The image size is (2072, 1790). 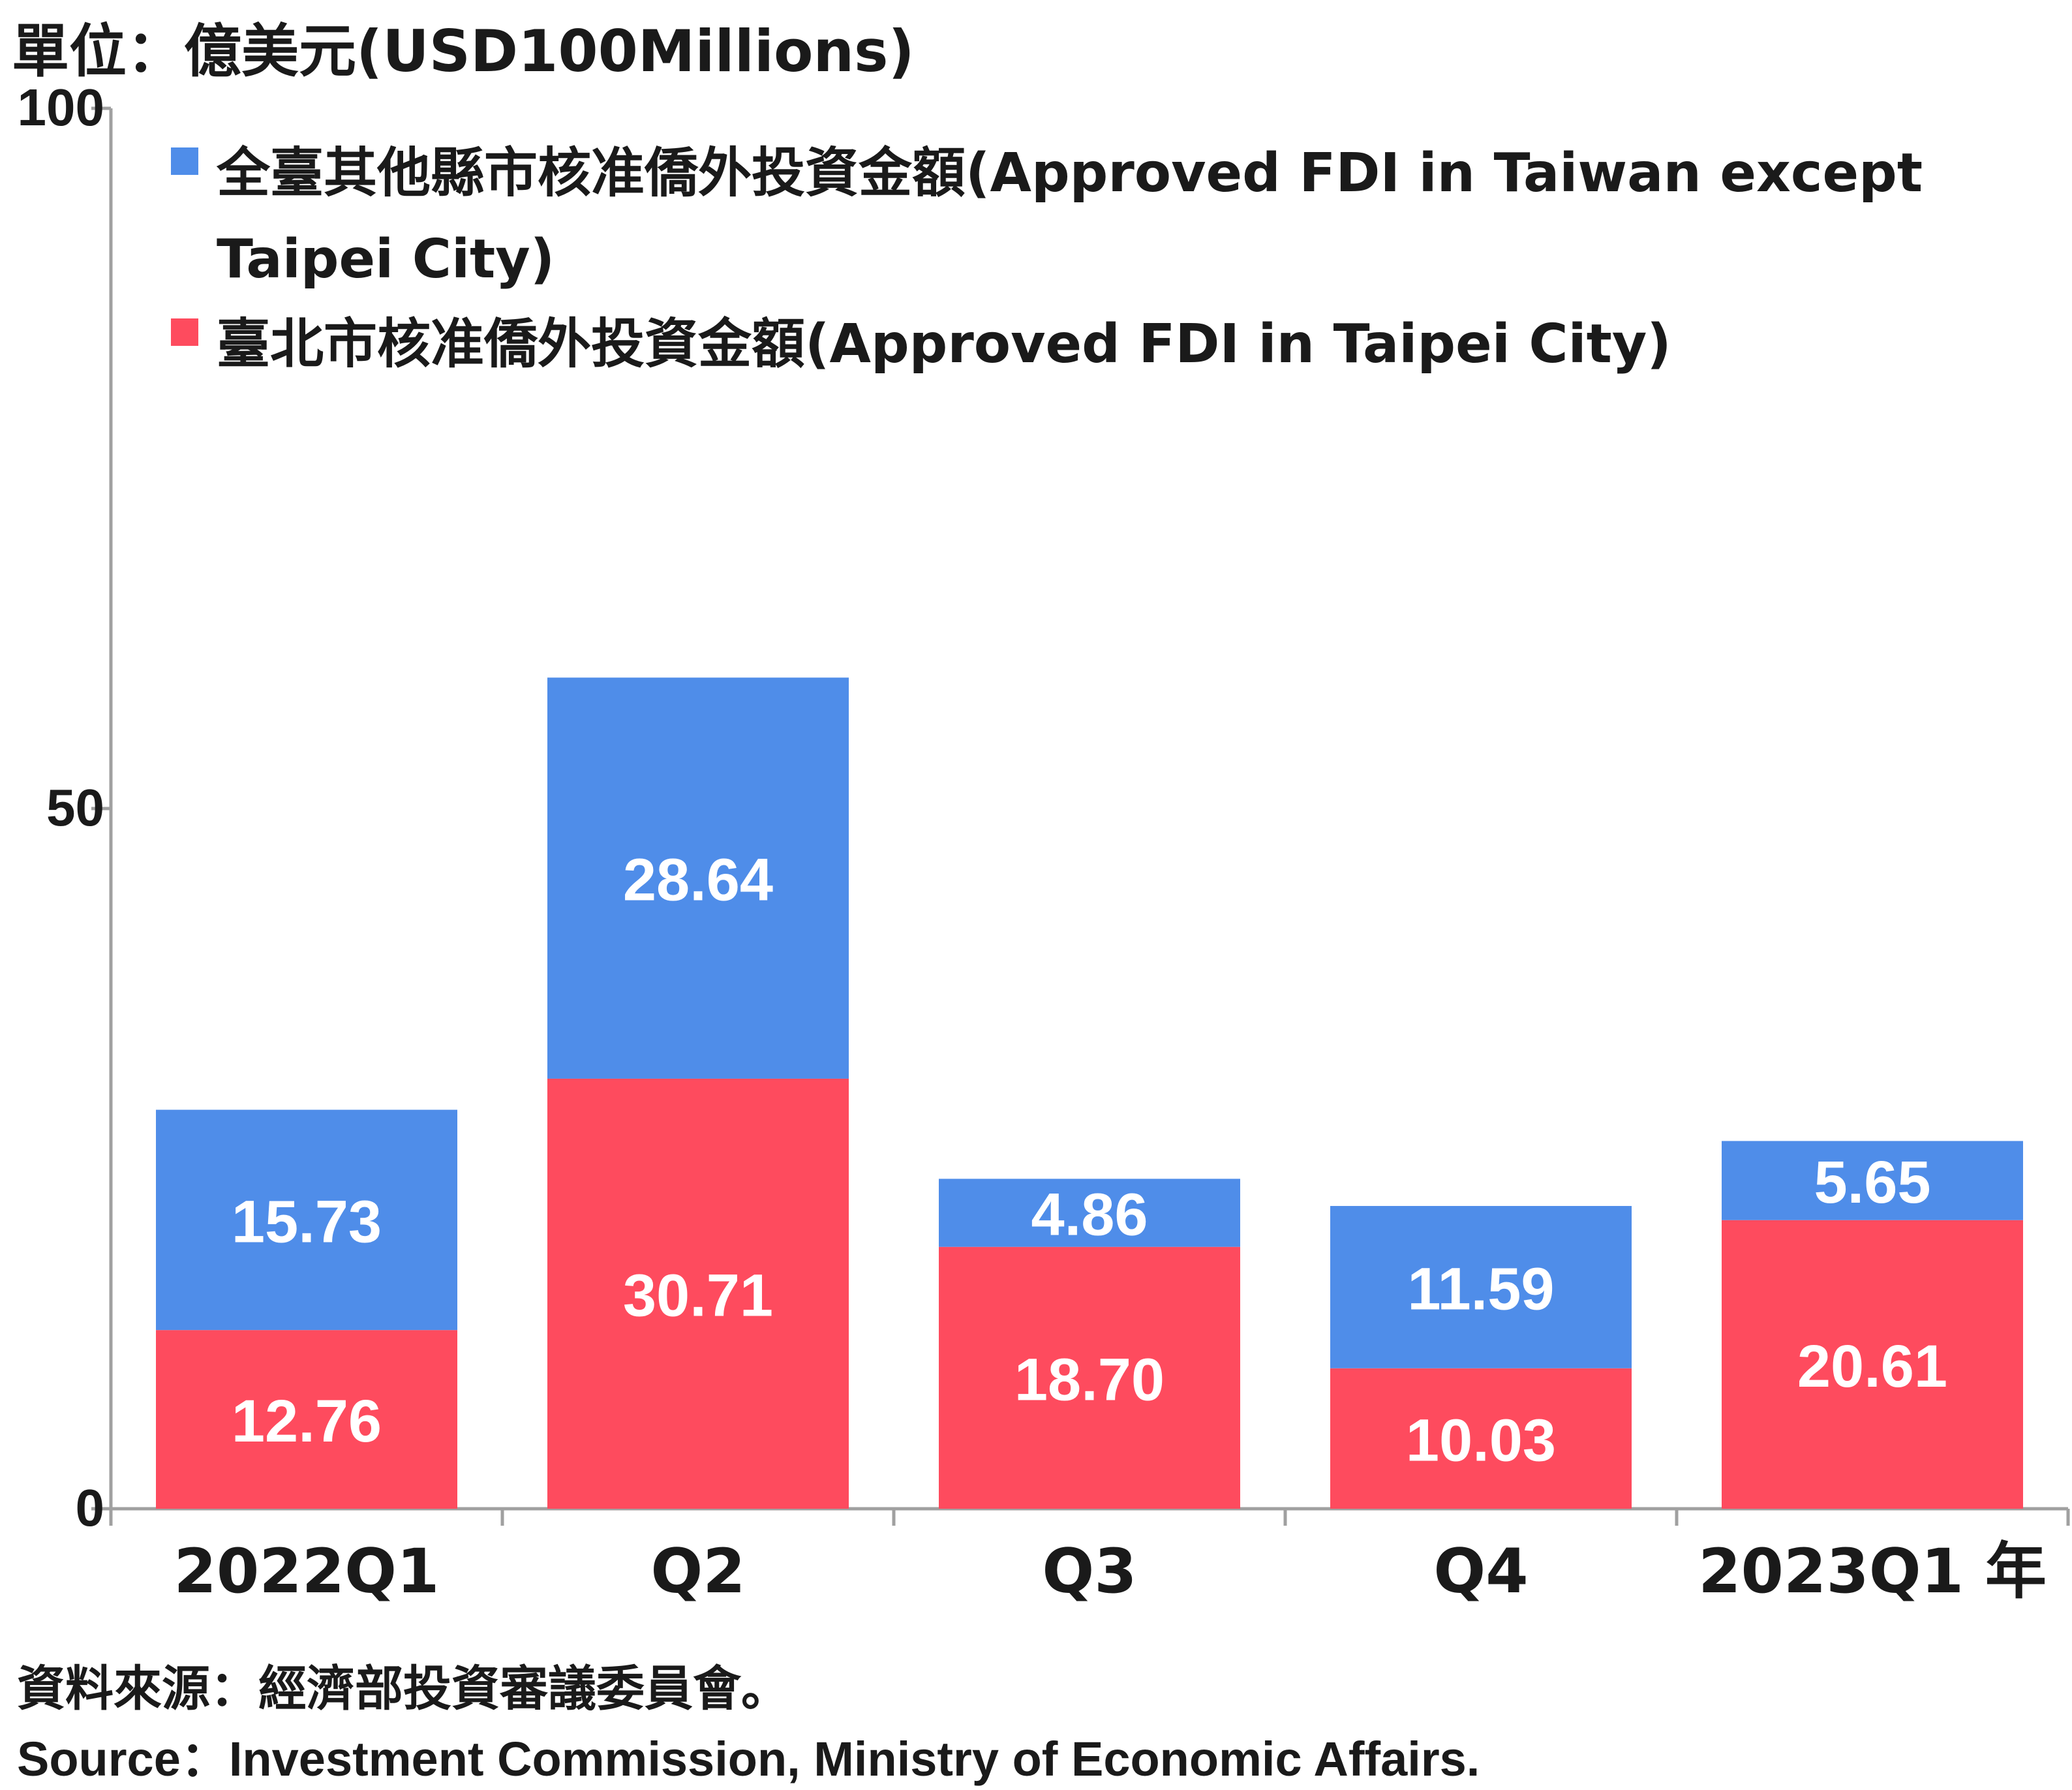 What do you see at coordinates (1089, 1571) in the screenshot?
I see `x-category-label: Q3` at bounding box center [1089, 1571].